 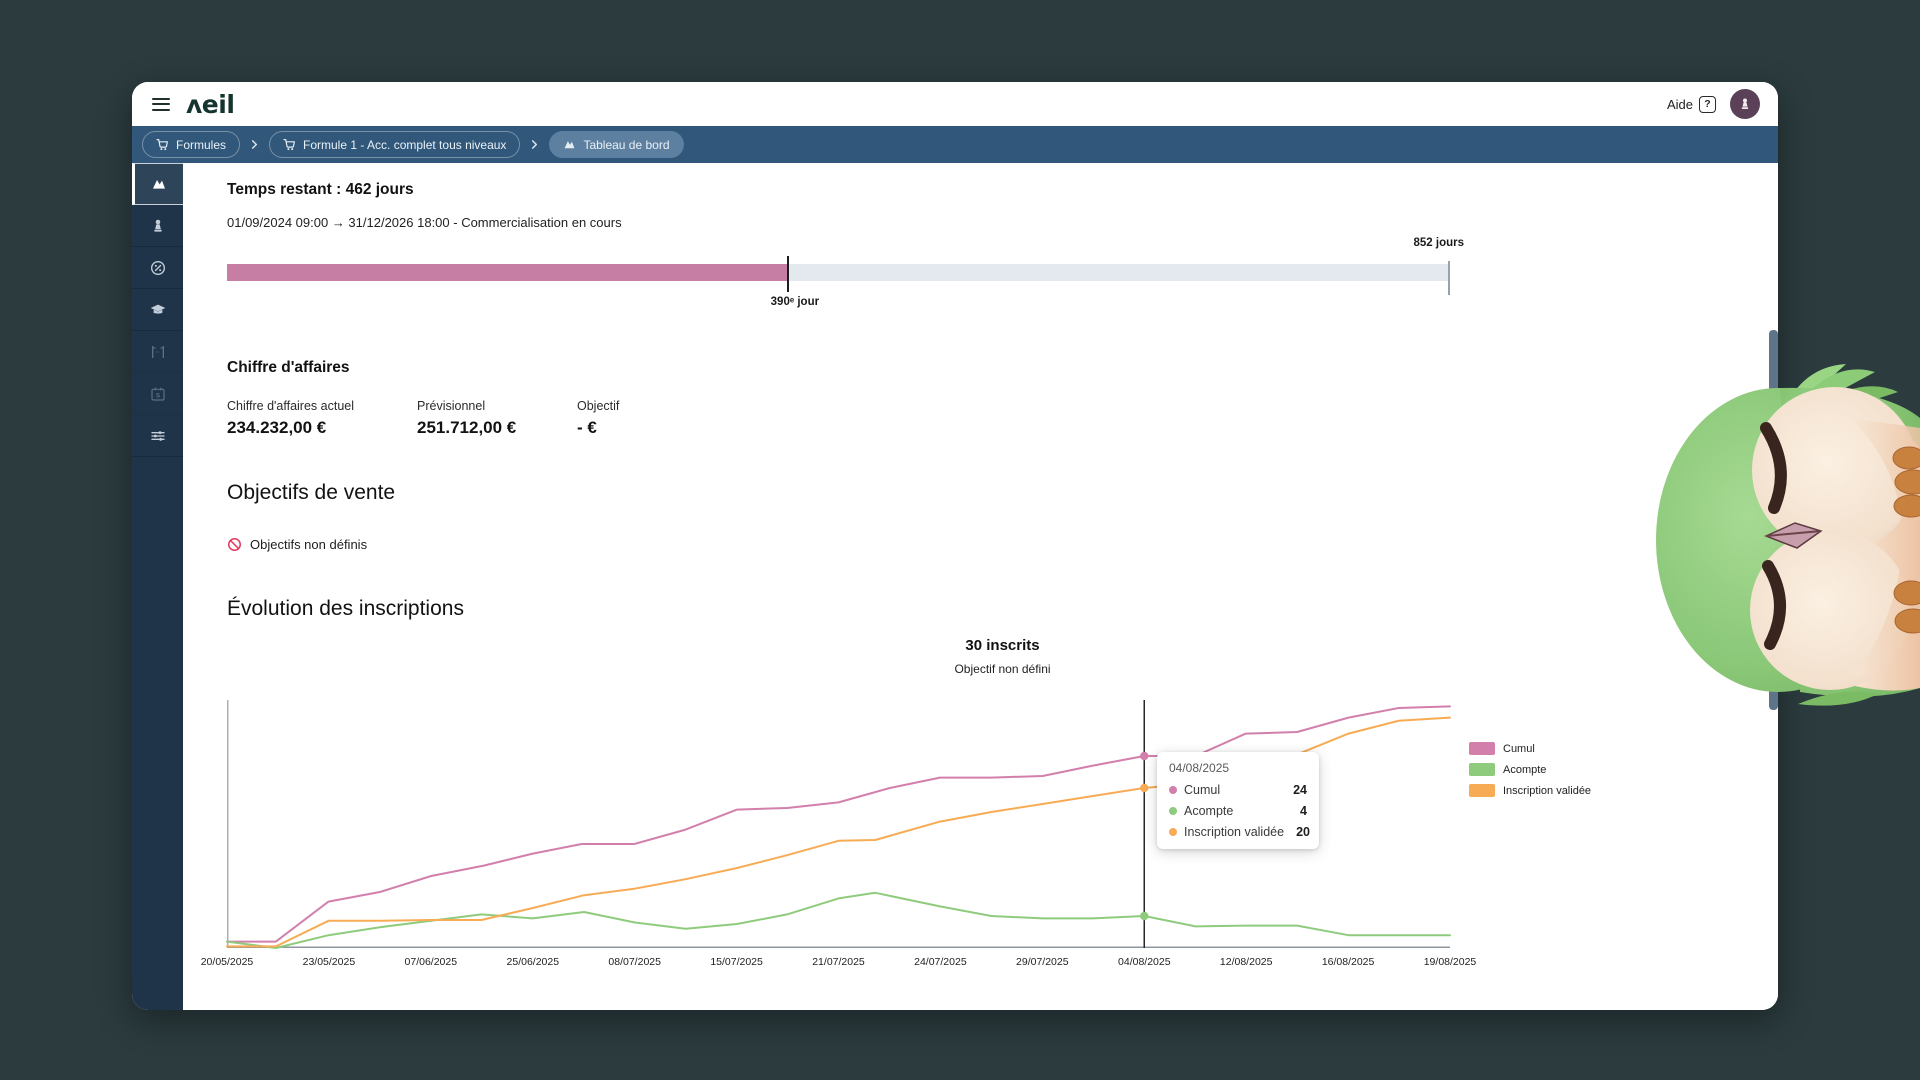 What do you see at coordinates (1449, 278) in the screenshot?
I see `progress-marker-end` at bounding box center [1449, 278].